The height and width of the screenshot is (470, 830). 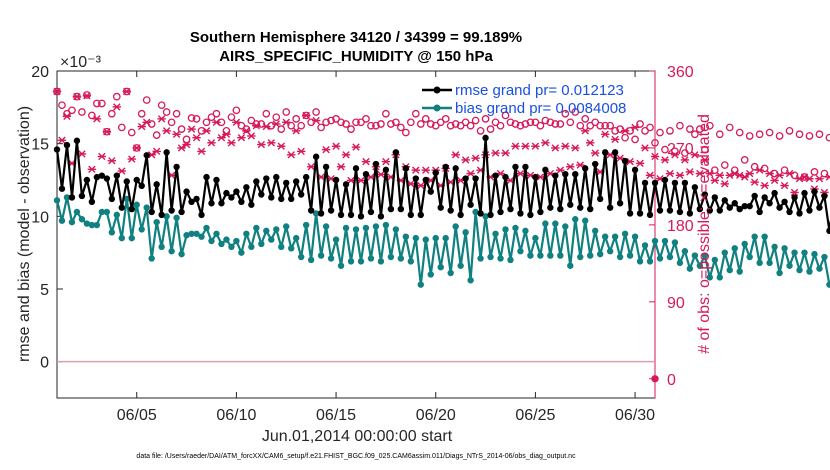 I want to click on right-tick-label: 360, so click(x=680, y=72).